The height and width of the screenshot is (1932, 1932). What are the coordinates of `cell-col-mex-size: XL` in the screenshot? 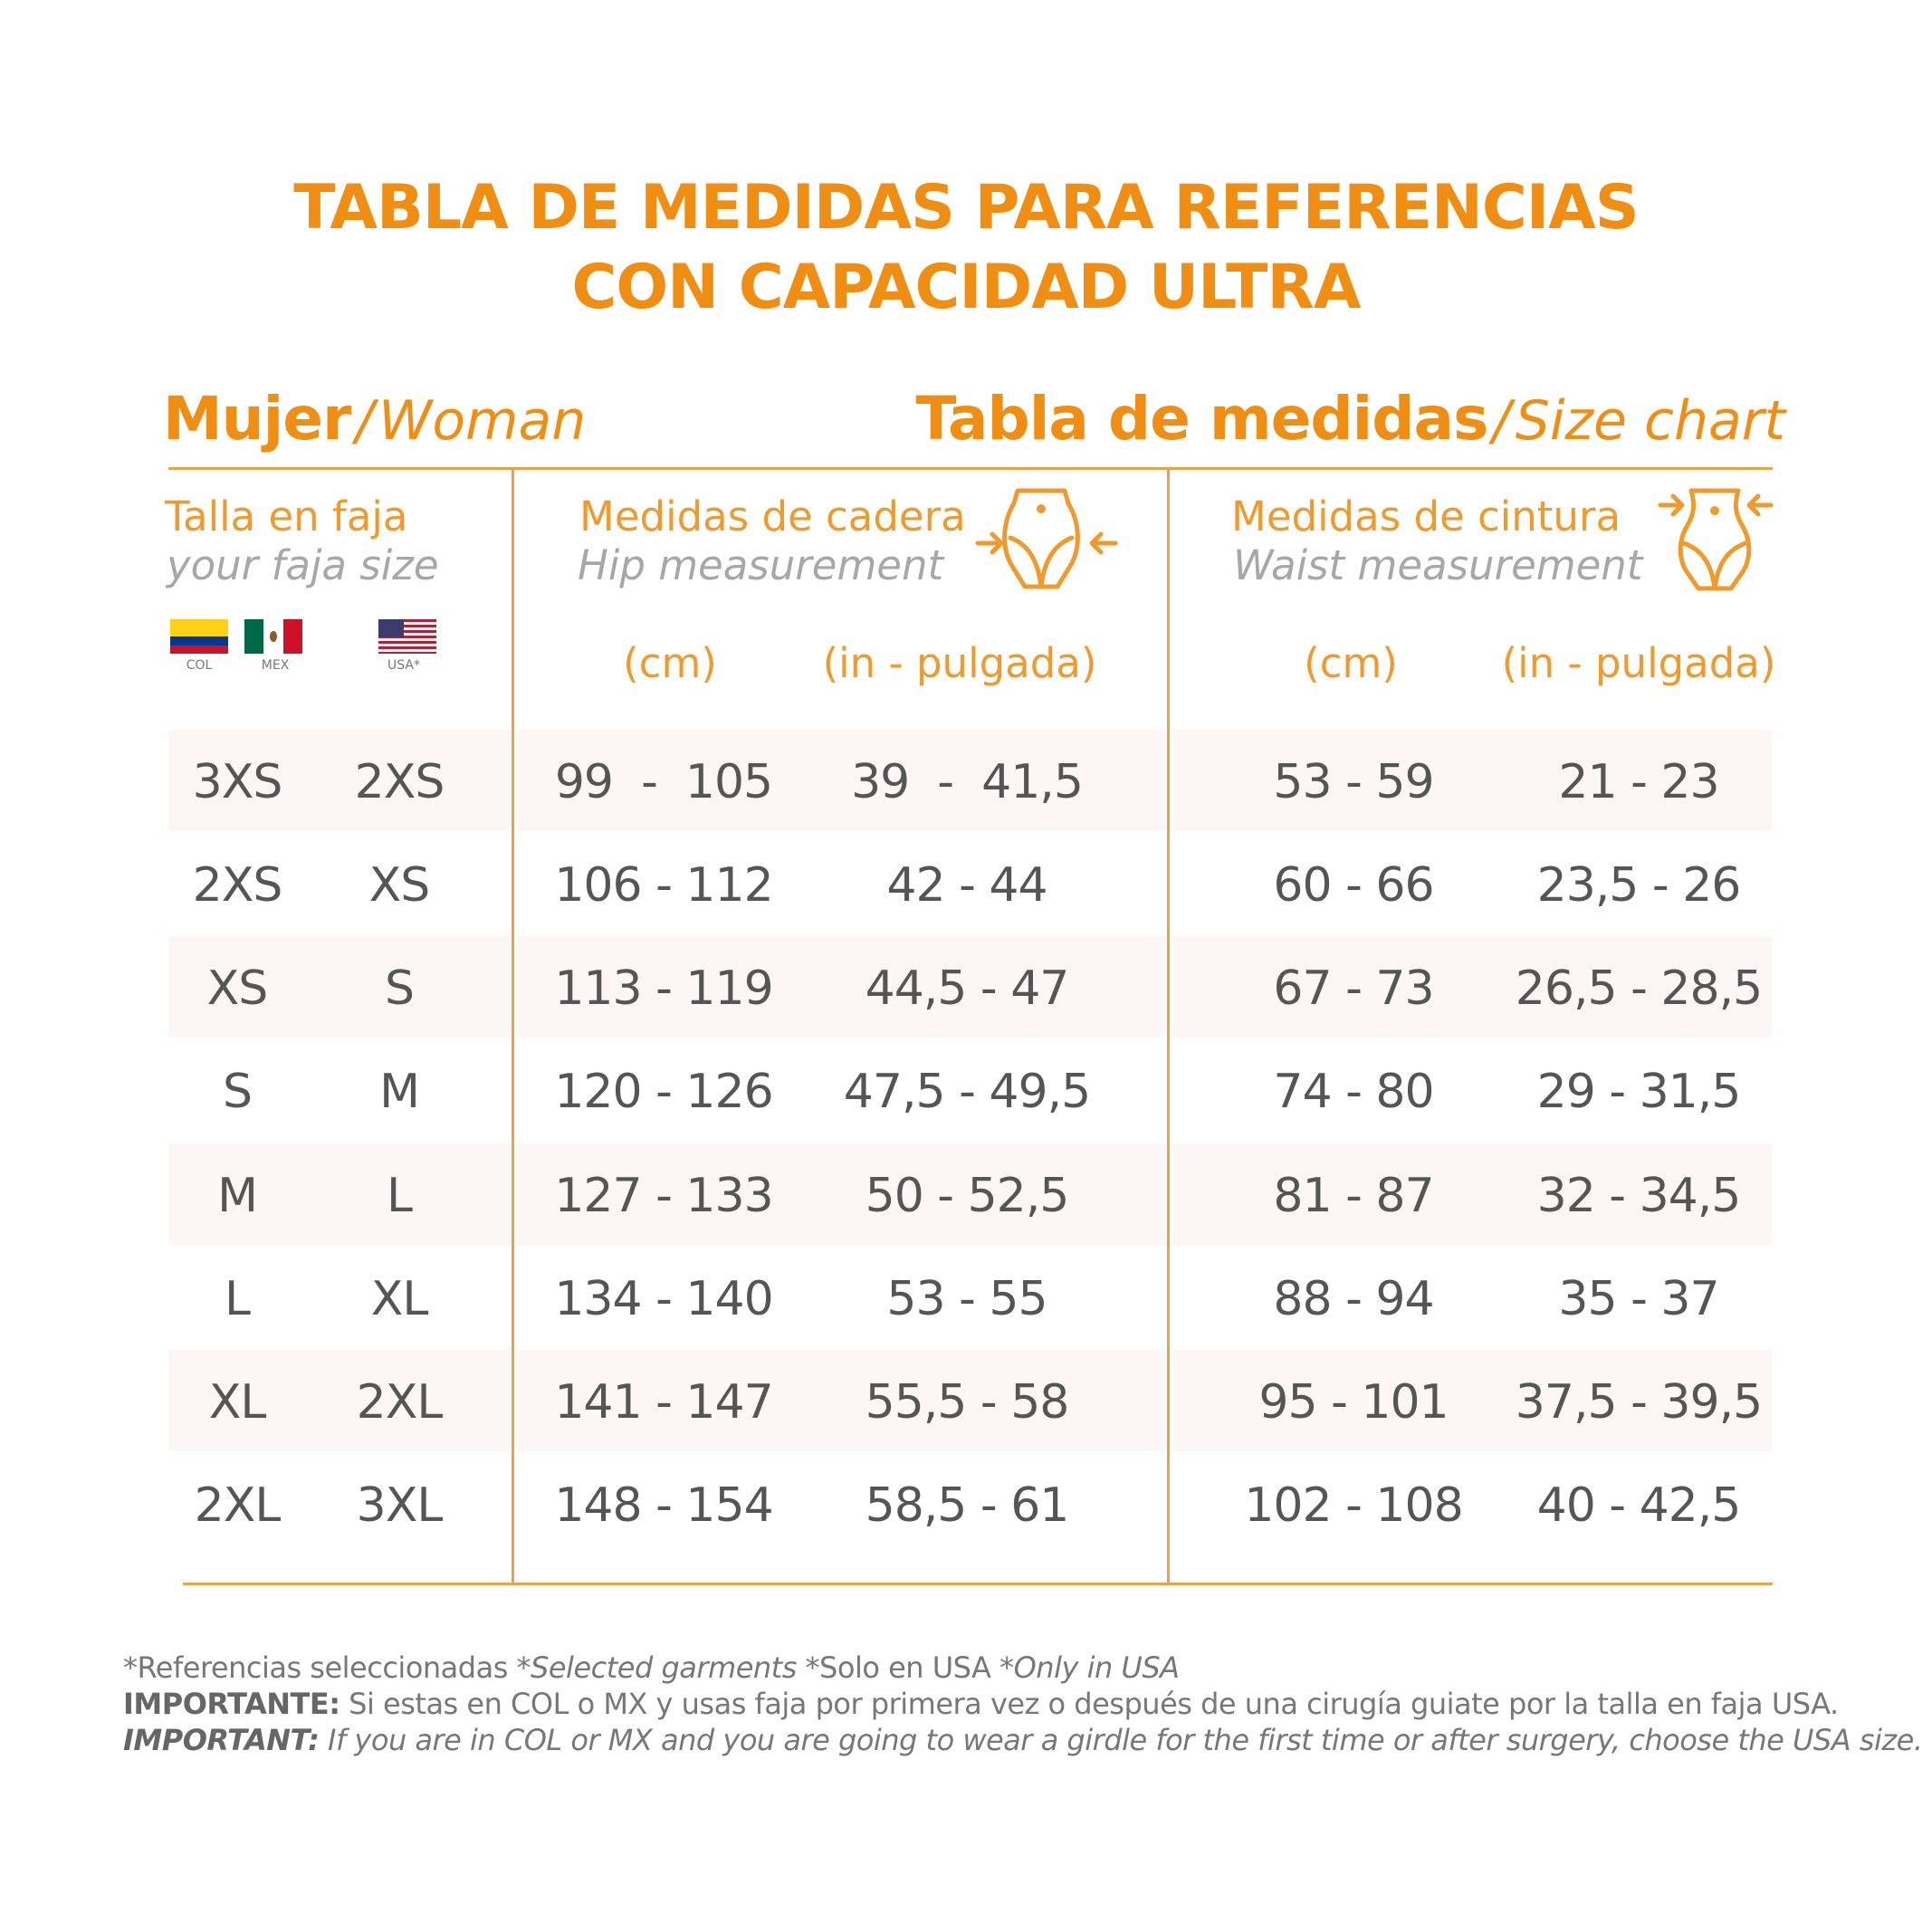 It's located at (237, 1402).